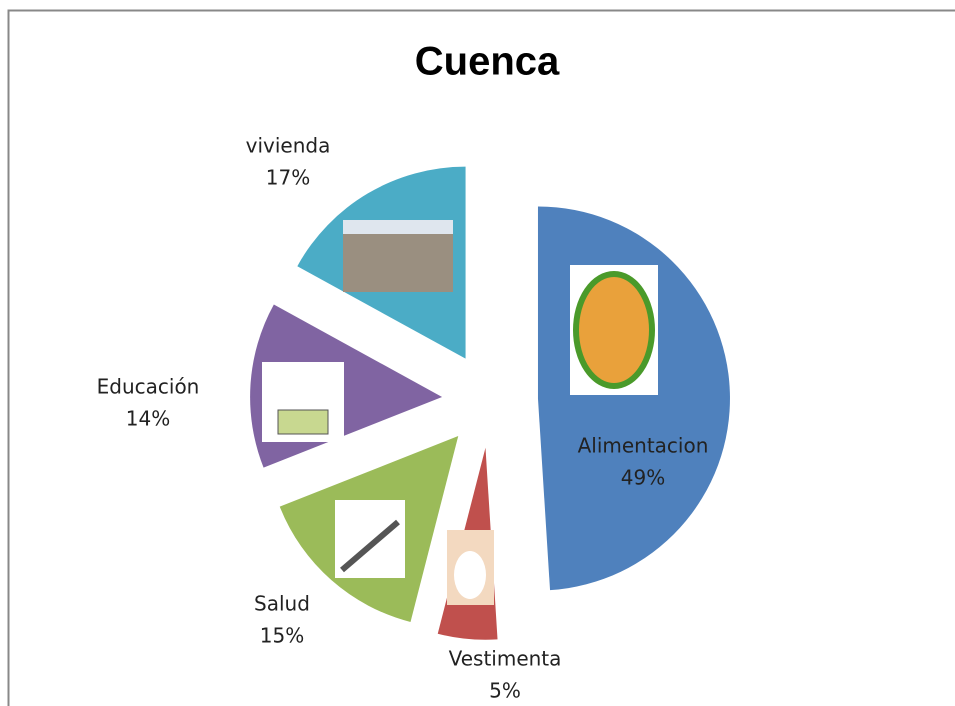  I want to click on slice-value-label: 14%, so click(148, 419).